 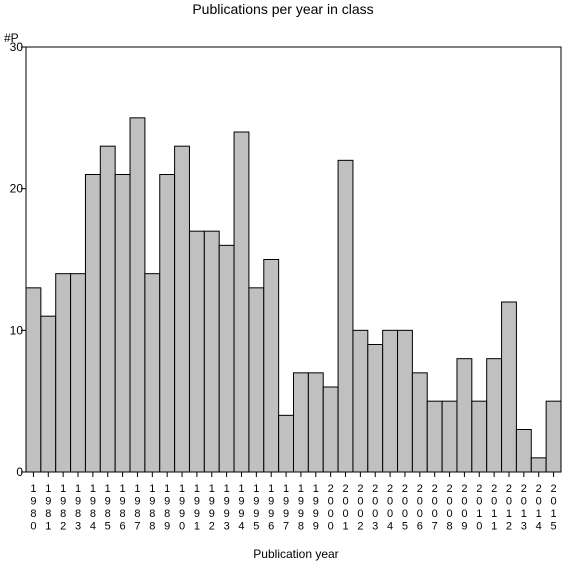 What do you see at coordinates (11, 38) in the screenshot?
I see `y-axis-label: #P` at bounding box center [11, 38].